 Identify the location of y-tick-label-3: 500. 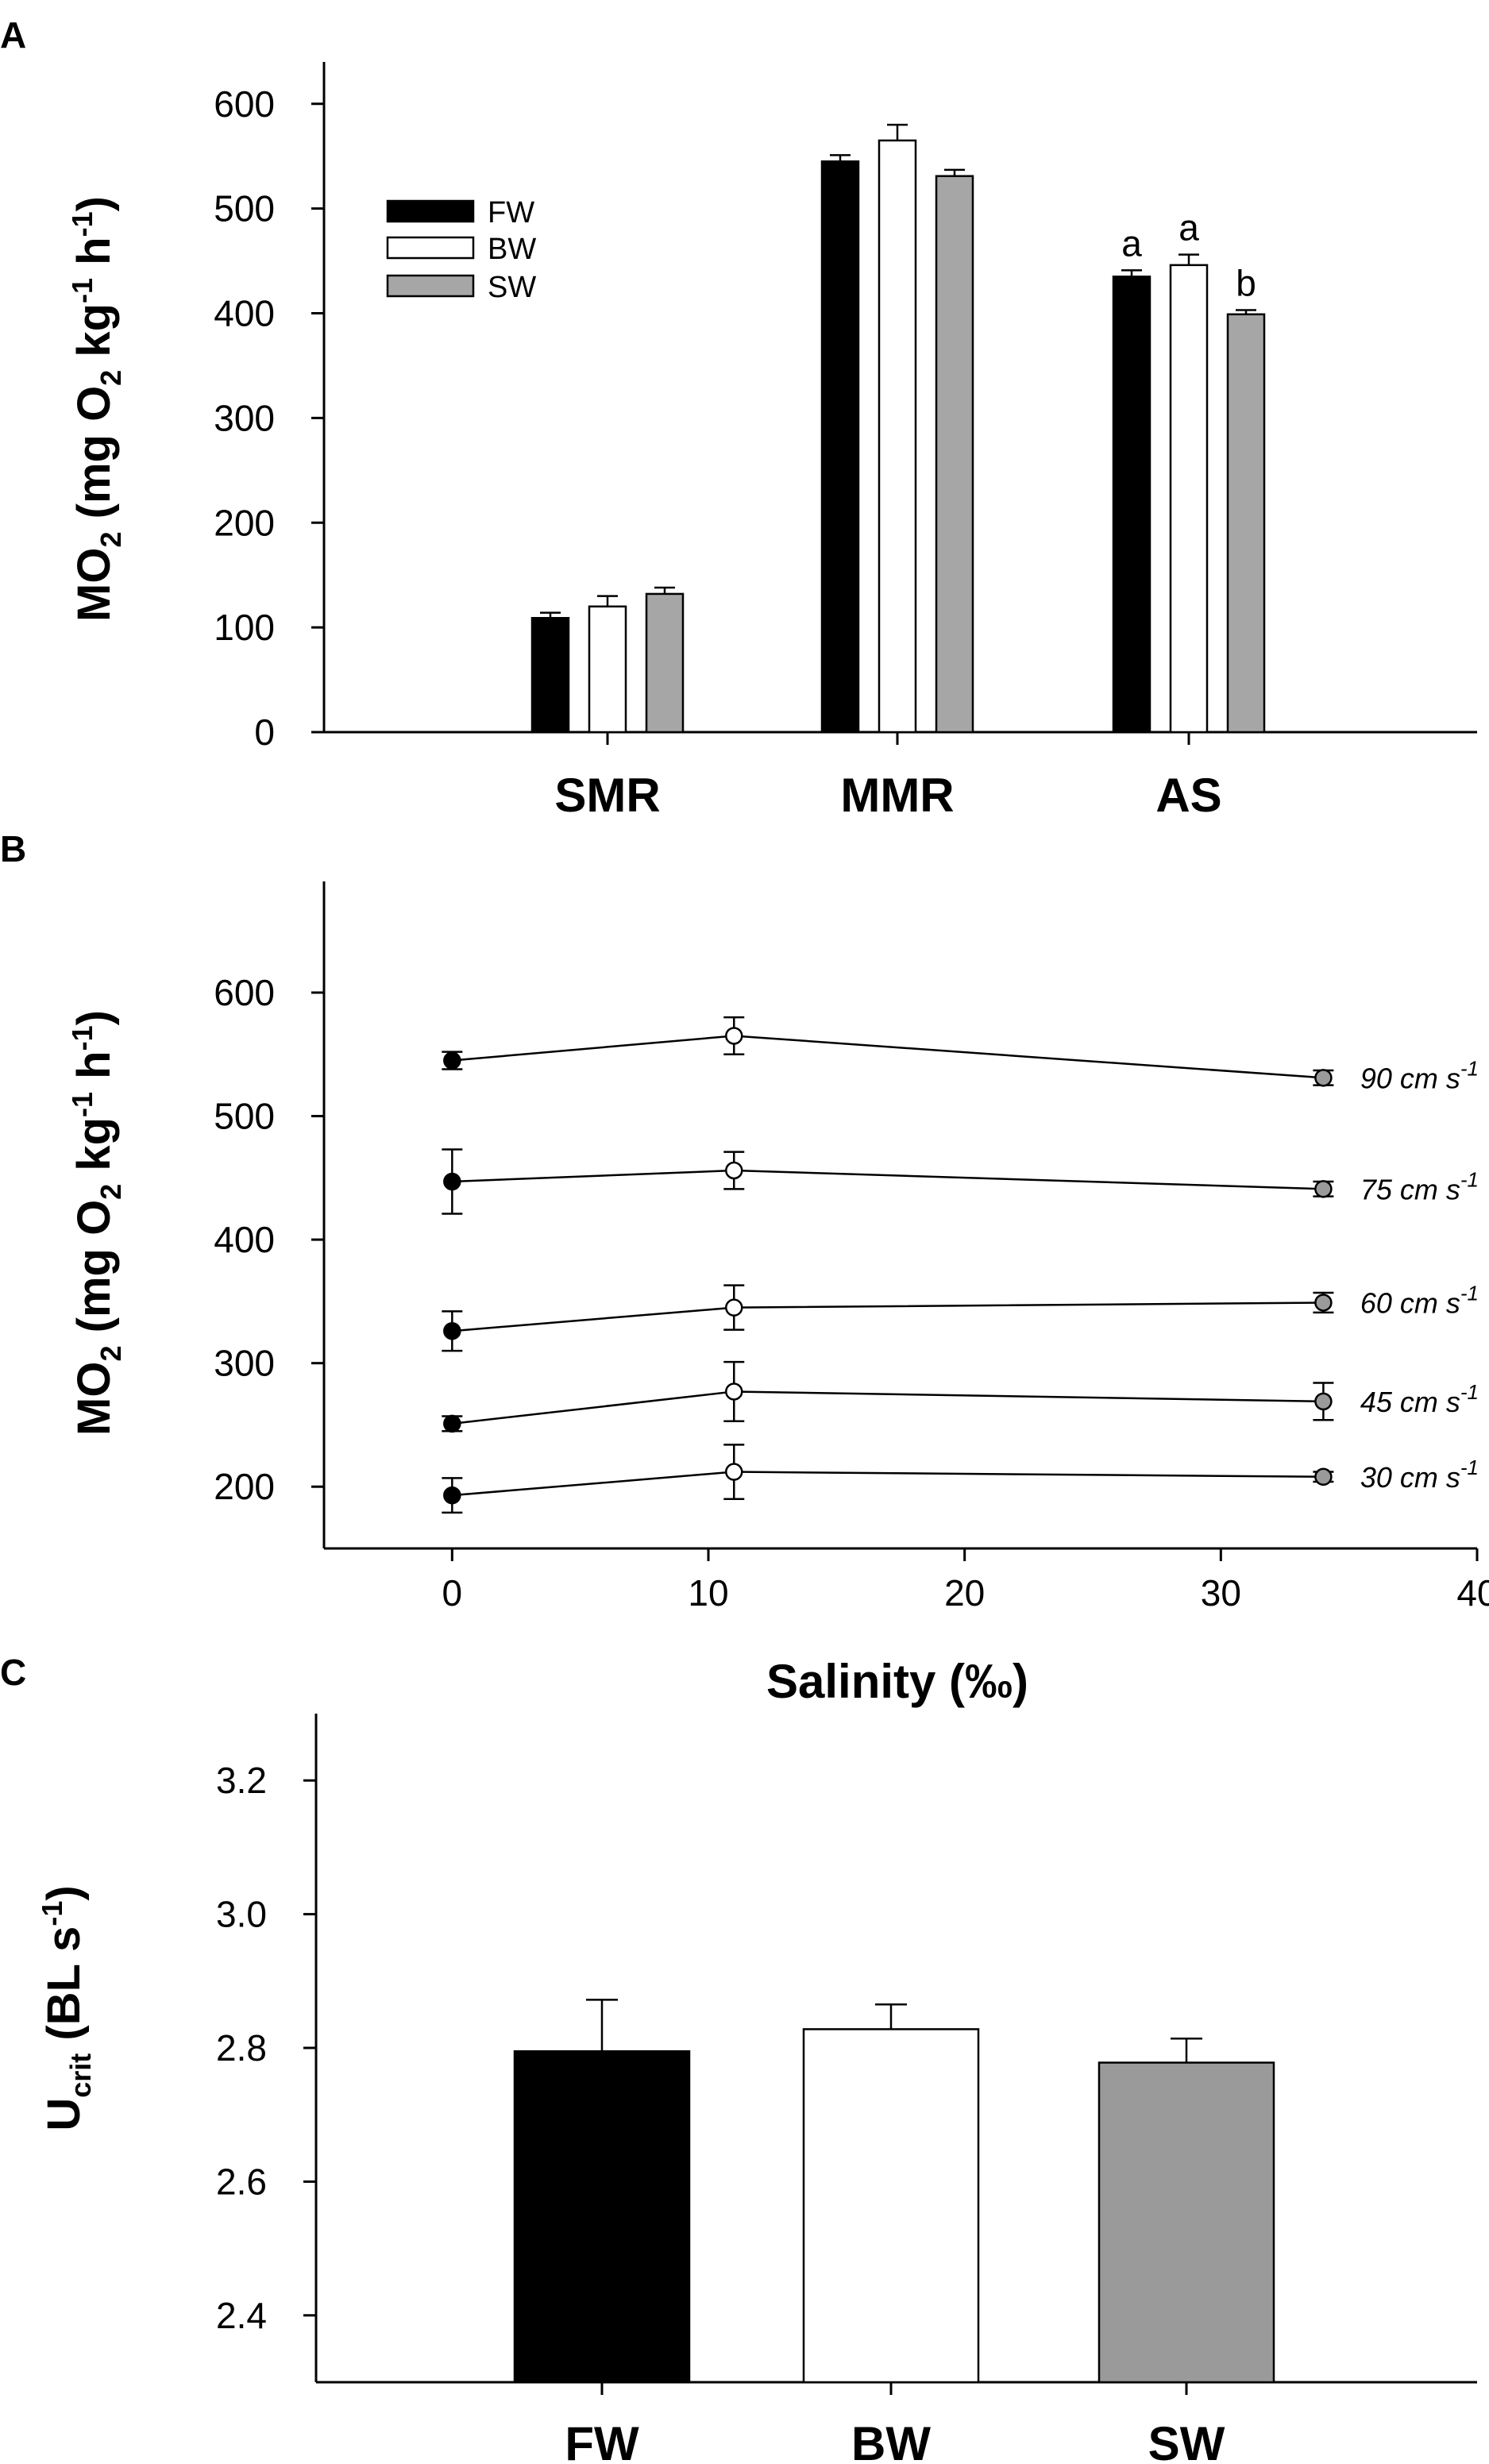
(244, 1116).